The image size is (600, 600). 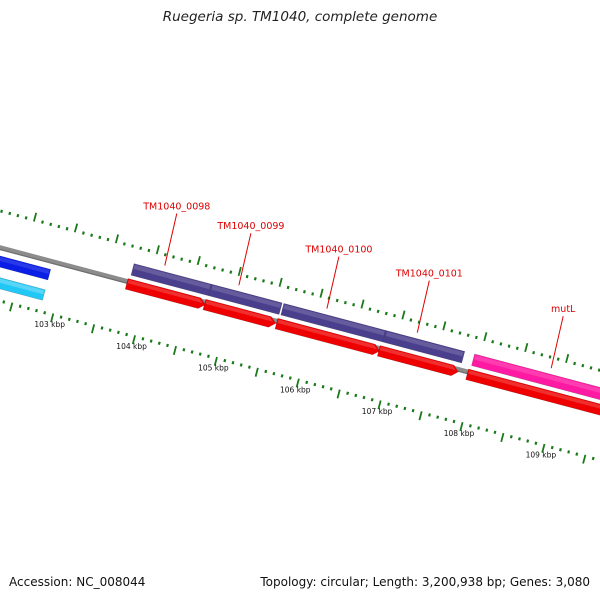 I want to click on gene-bar-tm1040_0098-highlight, so click(x=172, y=277).